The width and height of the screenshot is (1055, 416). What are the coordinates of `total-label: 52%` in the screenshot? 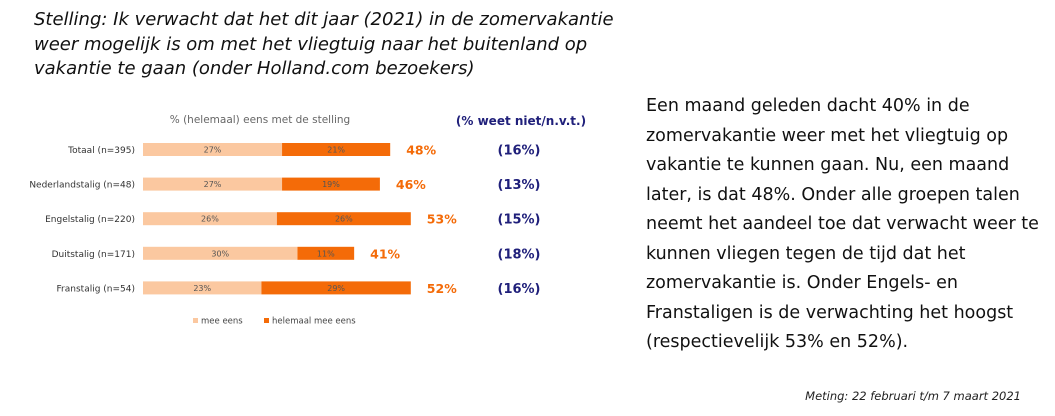 It's located at (442, 288).